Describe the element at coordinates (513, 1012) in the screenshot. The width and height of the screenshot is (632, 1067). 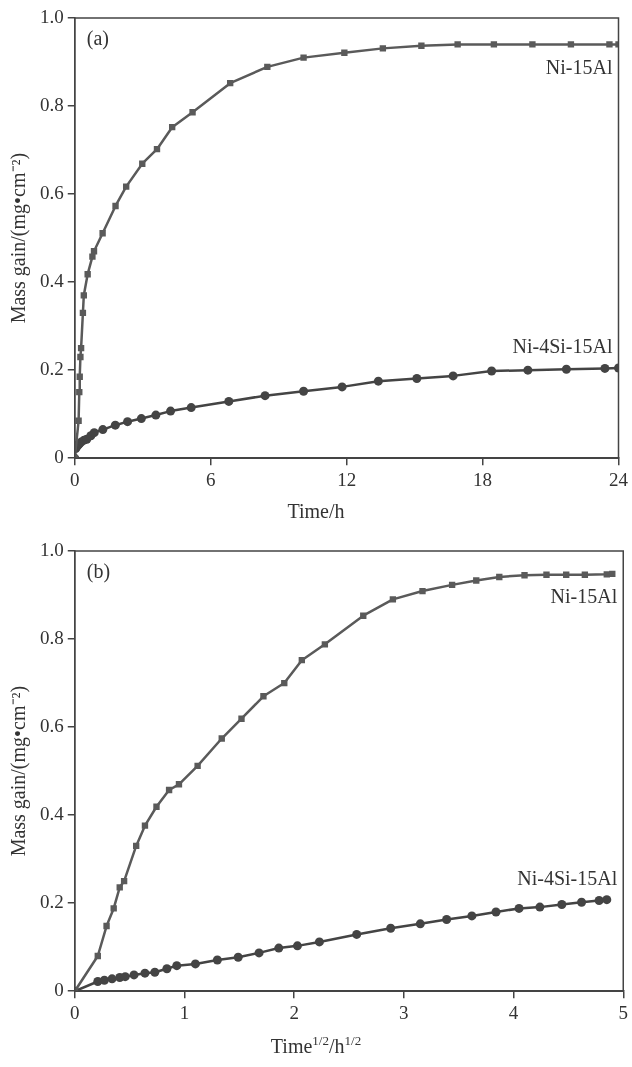
I see `x-tick-label: 4` at that location.